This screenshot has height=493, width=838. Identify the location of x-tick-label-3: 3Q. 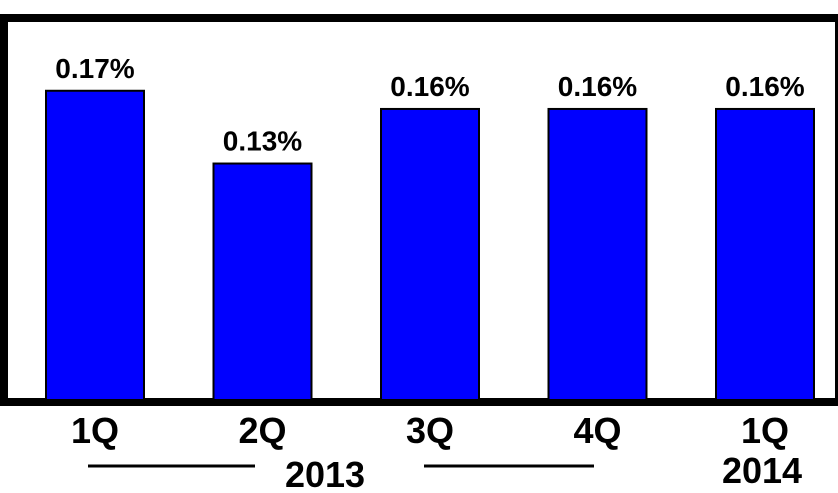
(430, 430).